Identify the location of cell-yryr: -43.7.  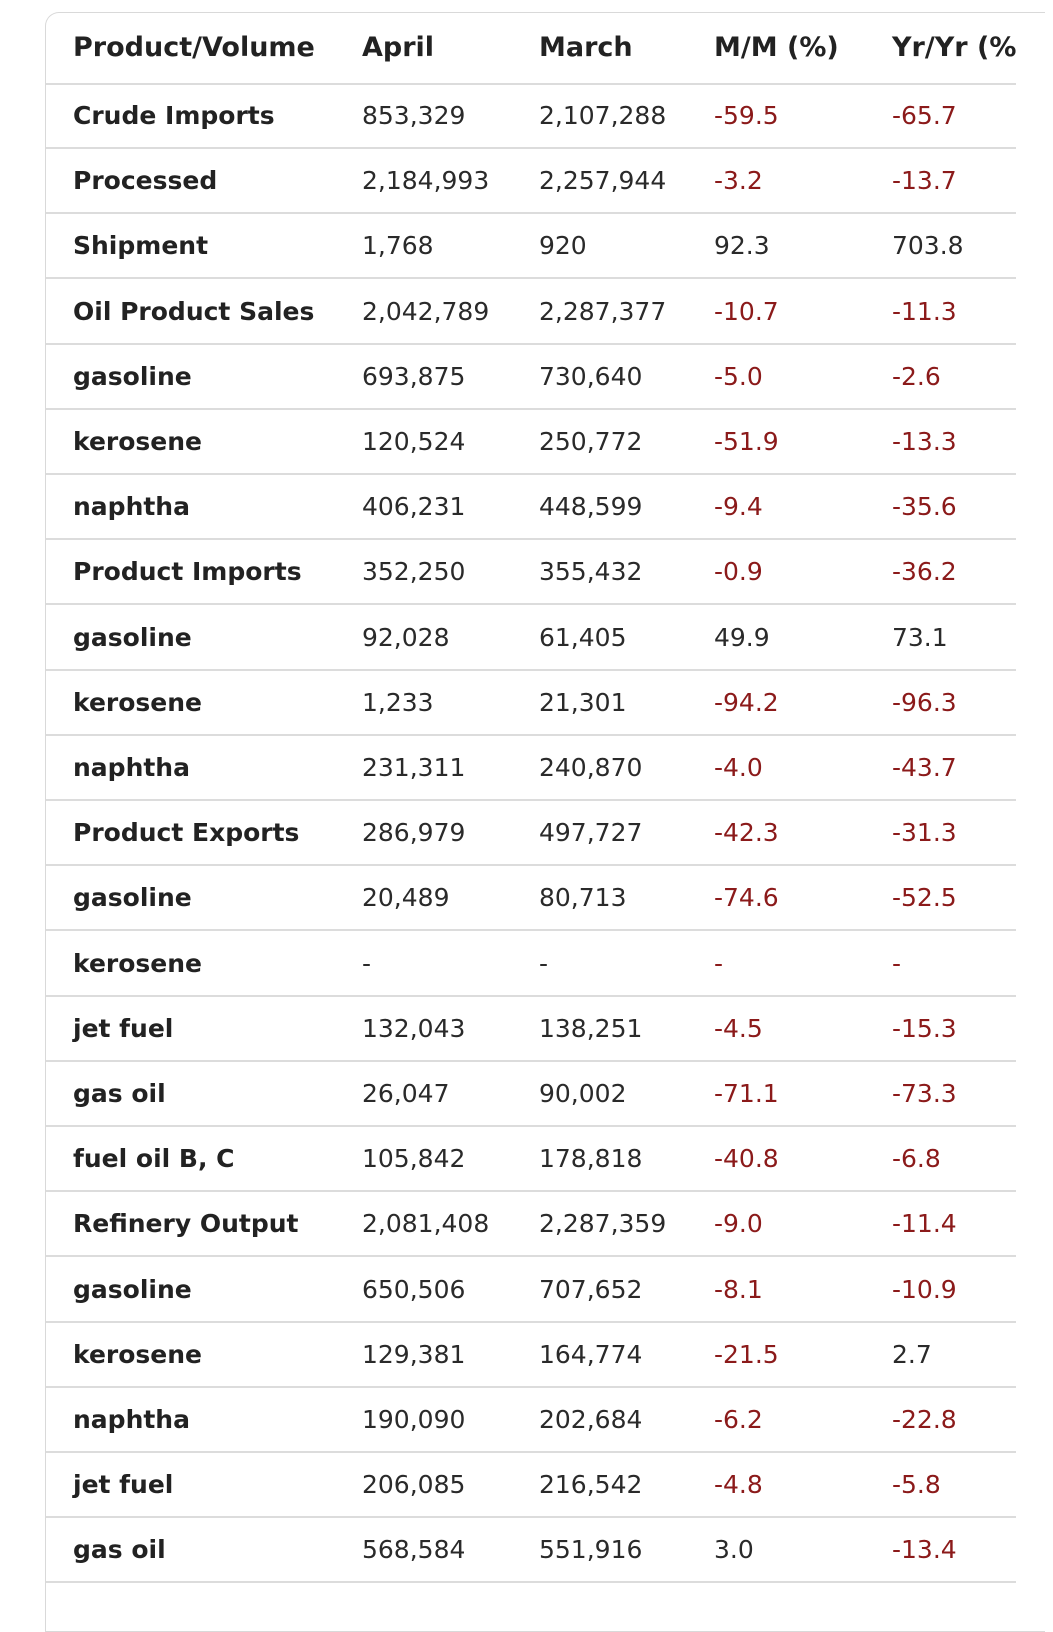
(924, 767).